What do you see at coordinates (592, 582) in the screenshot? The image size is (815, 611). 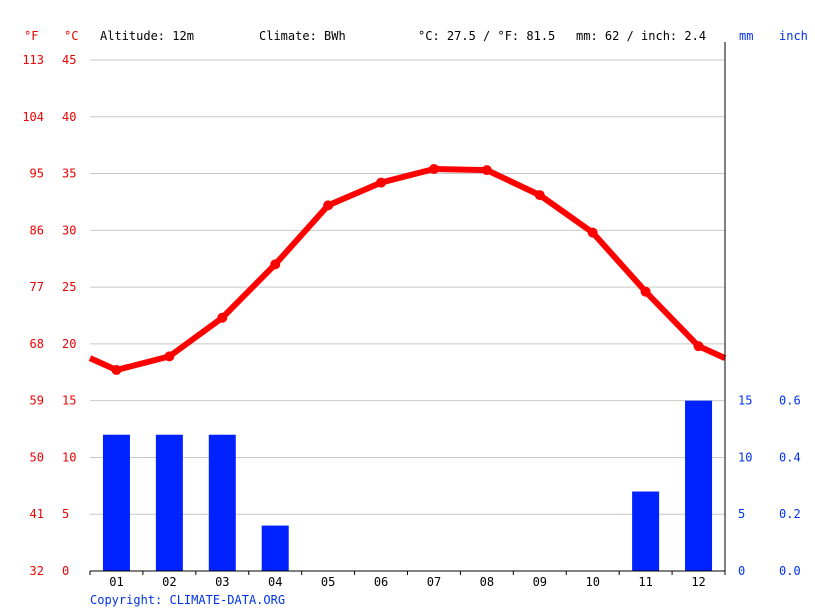 I see `month-label: 10` at bounding box center [592, 582].